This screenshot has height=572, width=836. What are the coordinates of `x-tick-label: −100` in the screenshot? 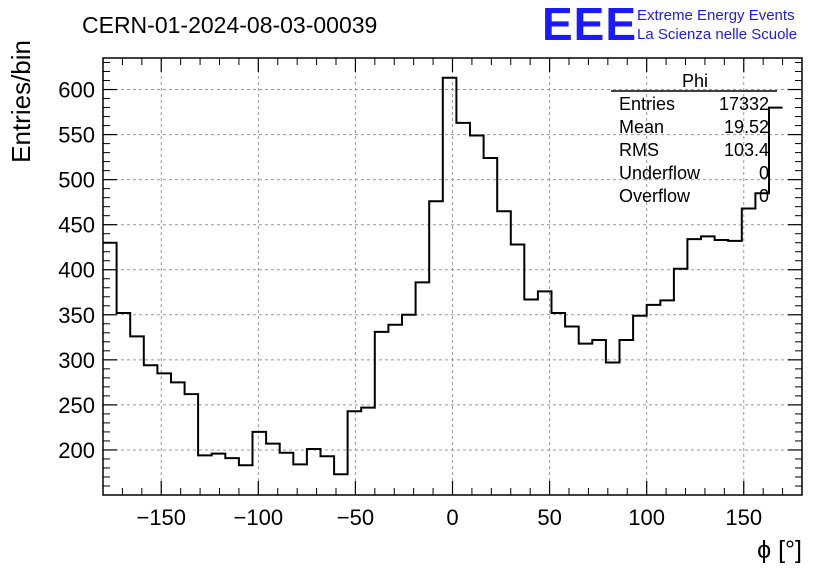 It's located at (259, 517).